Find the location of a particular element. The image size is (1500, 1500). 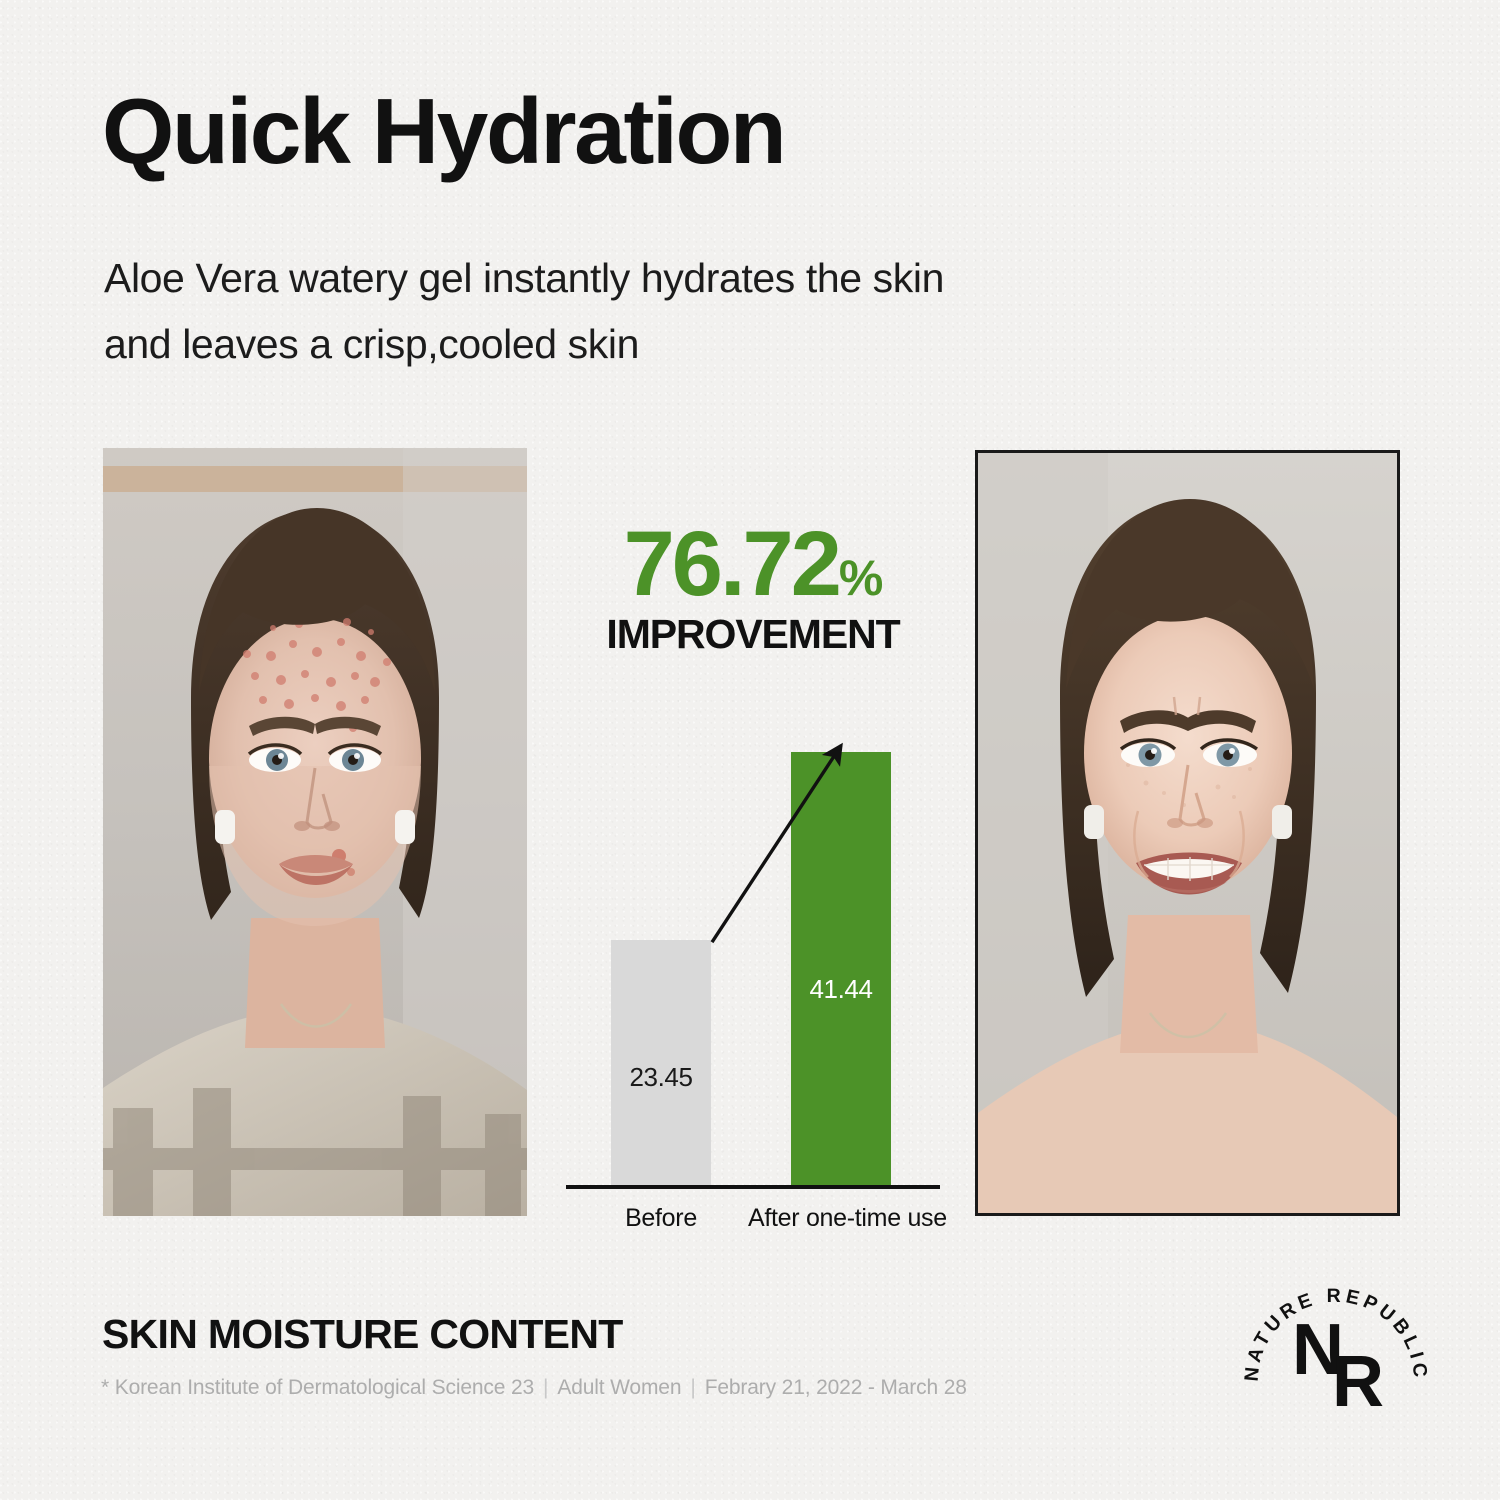

footnote-dates: Febrary 21, 2022 - March 28 is located at coordinates (835, 1387).